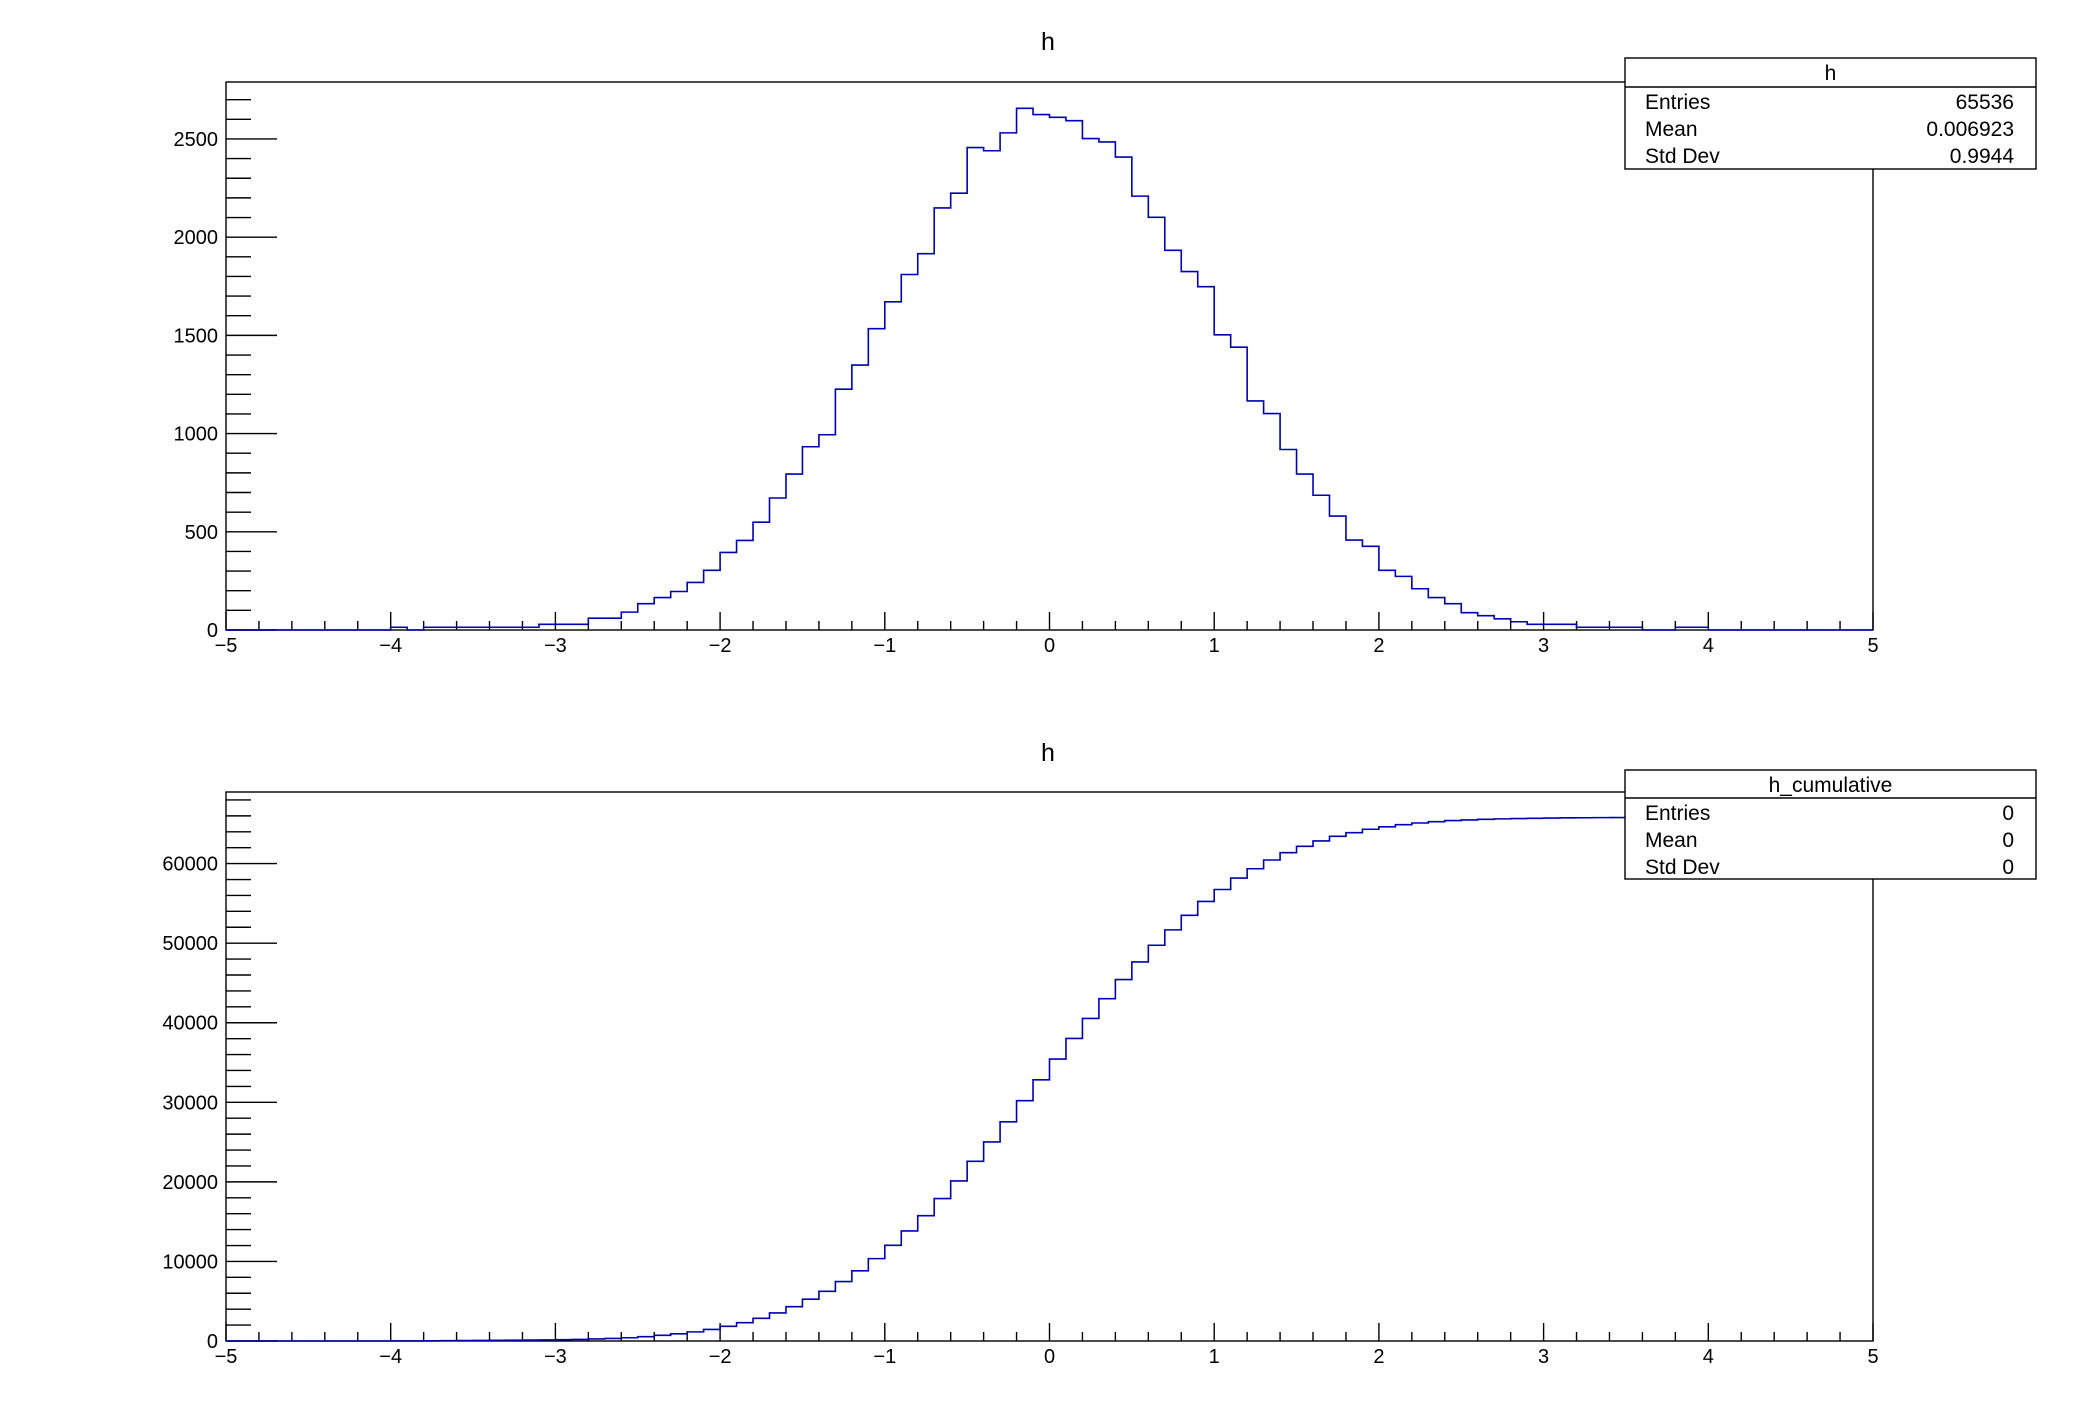  I want to click on y-tick-label: 500, so click(201, 533).